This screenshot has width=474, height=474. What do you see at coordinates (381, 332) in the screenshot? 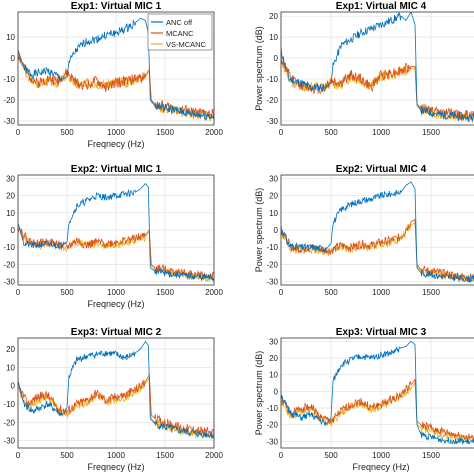
I see `panel-title: Exp3: Virtual MIC 3` at bounding box center [381, 332].